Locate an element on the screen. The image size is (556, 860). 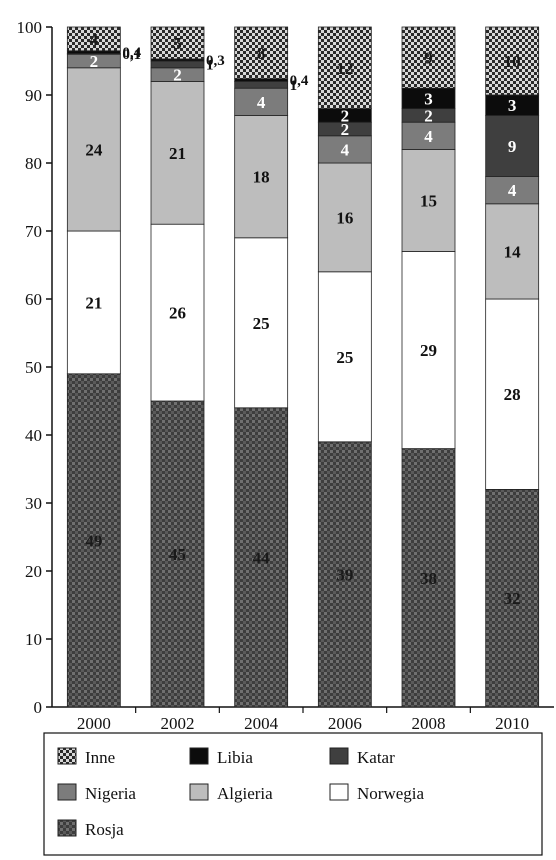
x-tick-label-2006: 2006 is located at coordinates (345, 723).